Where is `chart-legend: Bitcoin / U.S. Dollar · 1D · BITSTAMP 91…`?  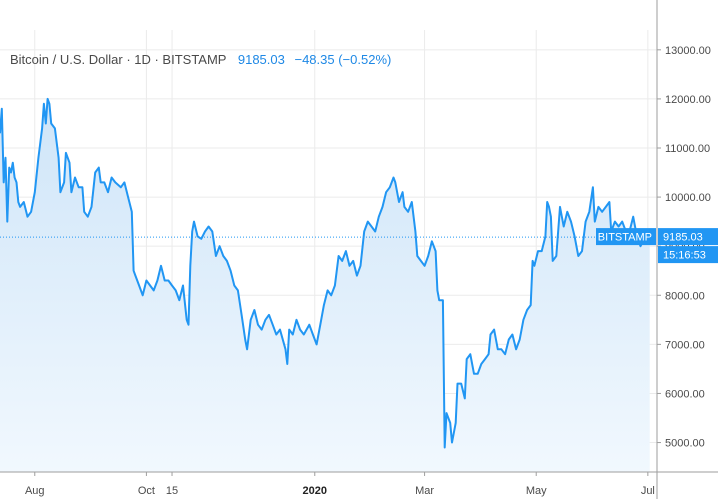
chart-legend: Bitcoin / U.S. Dollar · 1D · BITSTAMP 91… is located at coordinates (200, 59).